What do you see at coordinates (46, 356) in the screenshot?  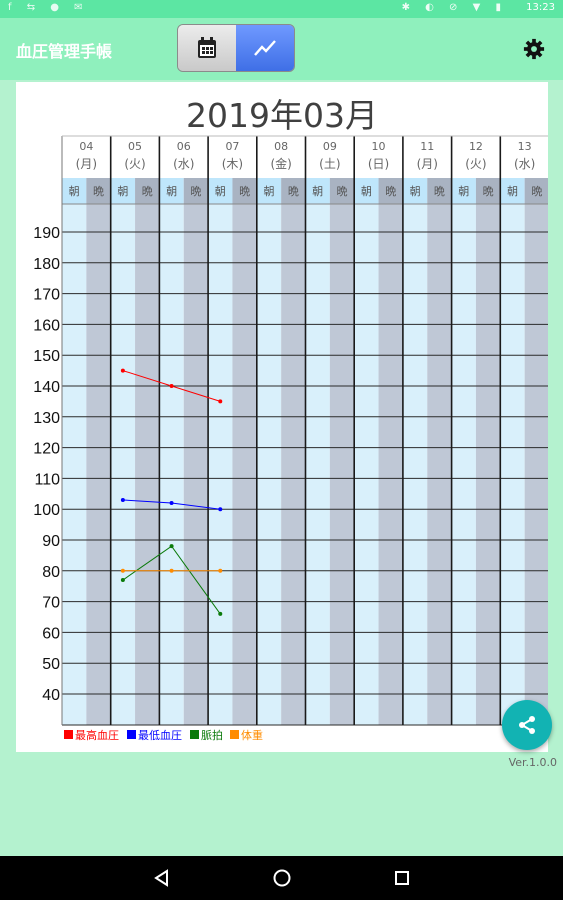 I see `y-tick-label: 150` at bounding box center [46, 356].